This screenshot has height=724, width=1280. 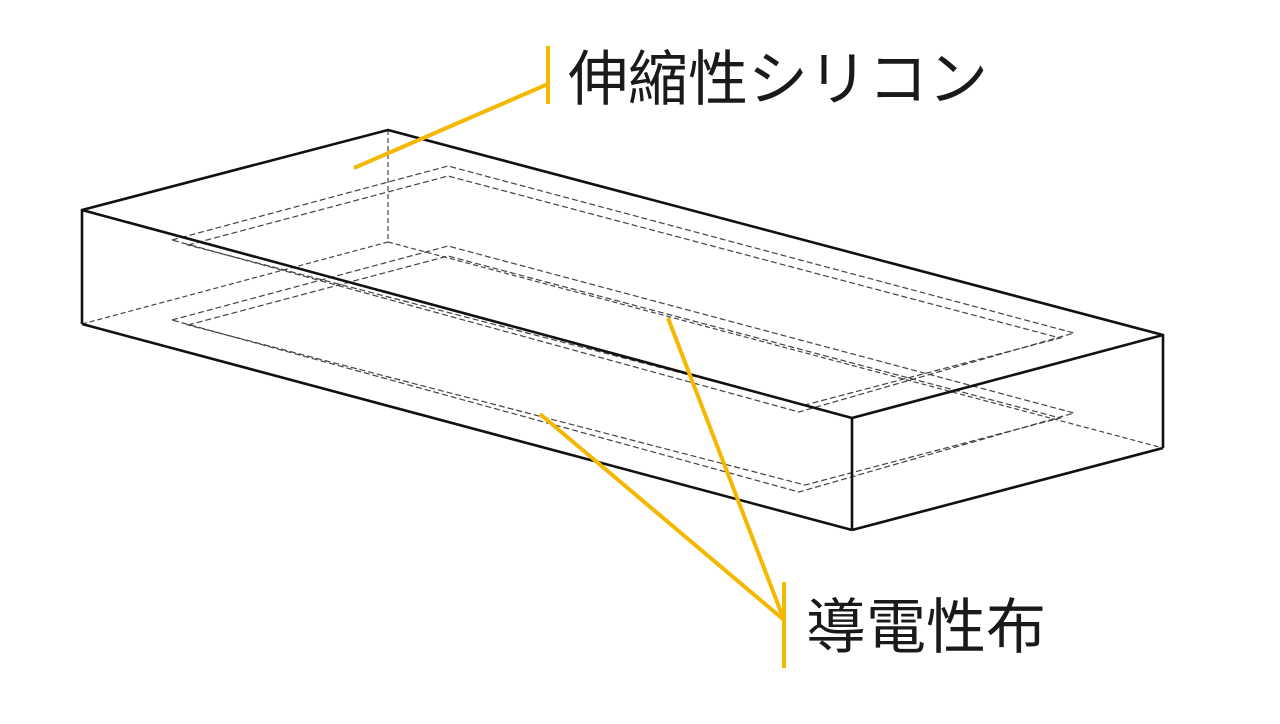 What do you see at coordinates (1007, 489) in the screenshot?
I see `box-side-bottom-edge` at bounding box center [1007, 489].